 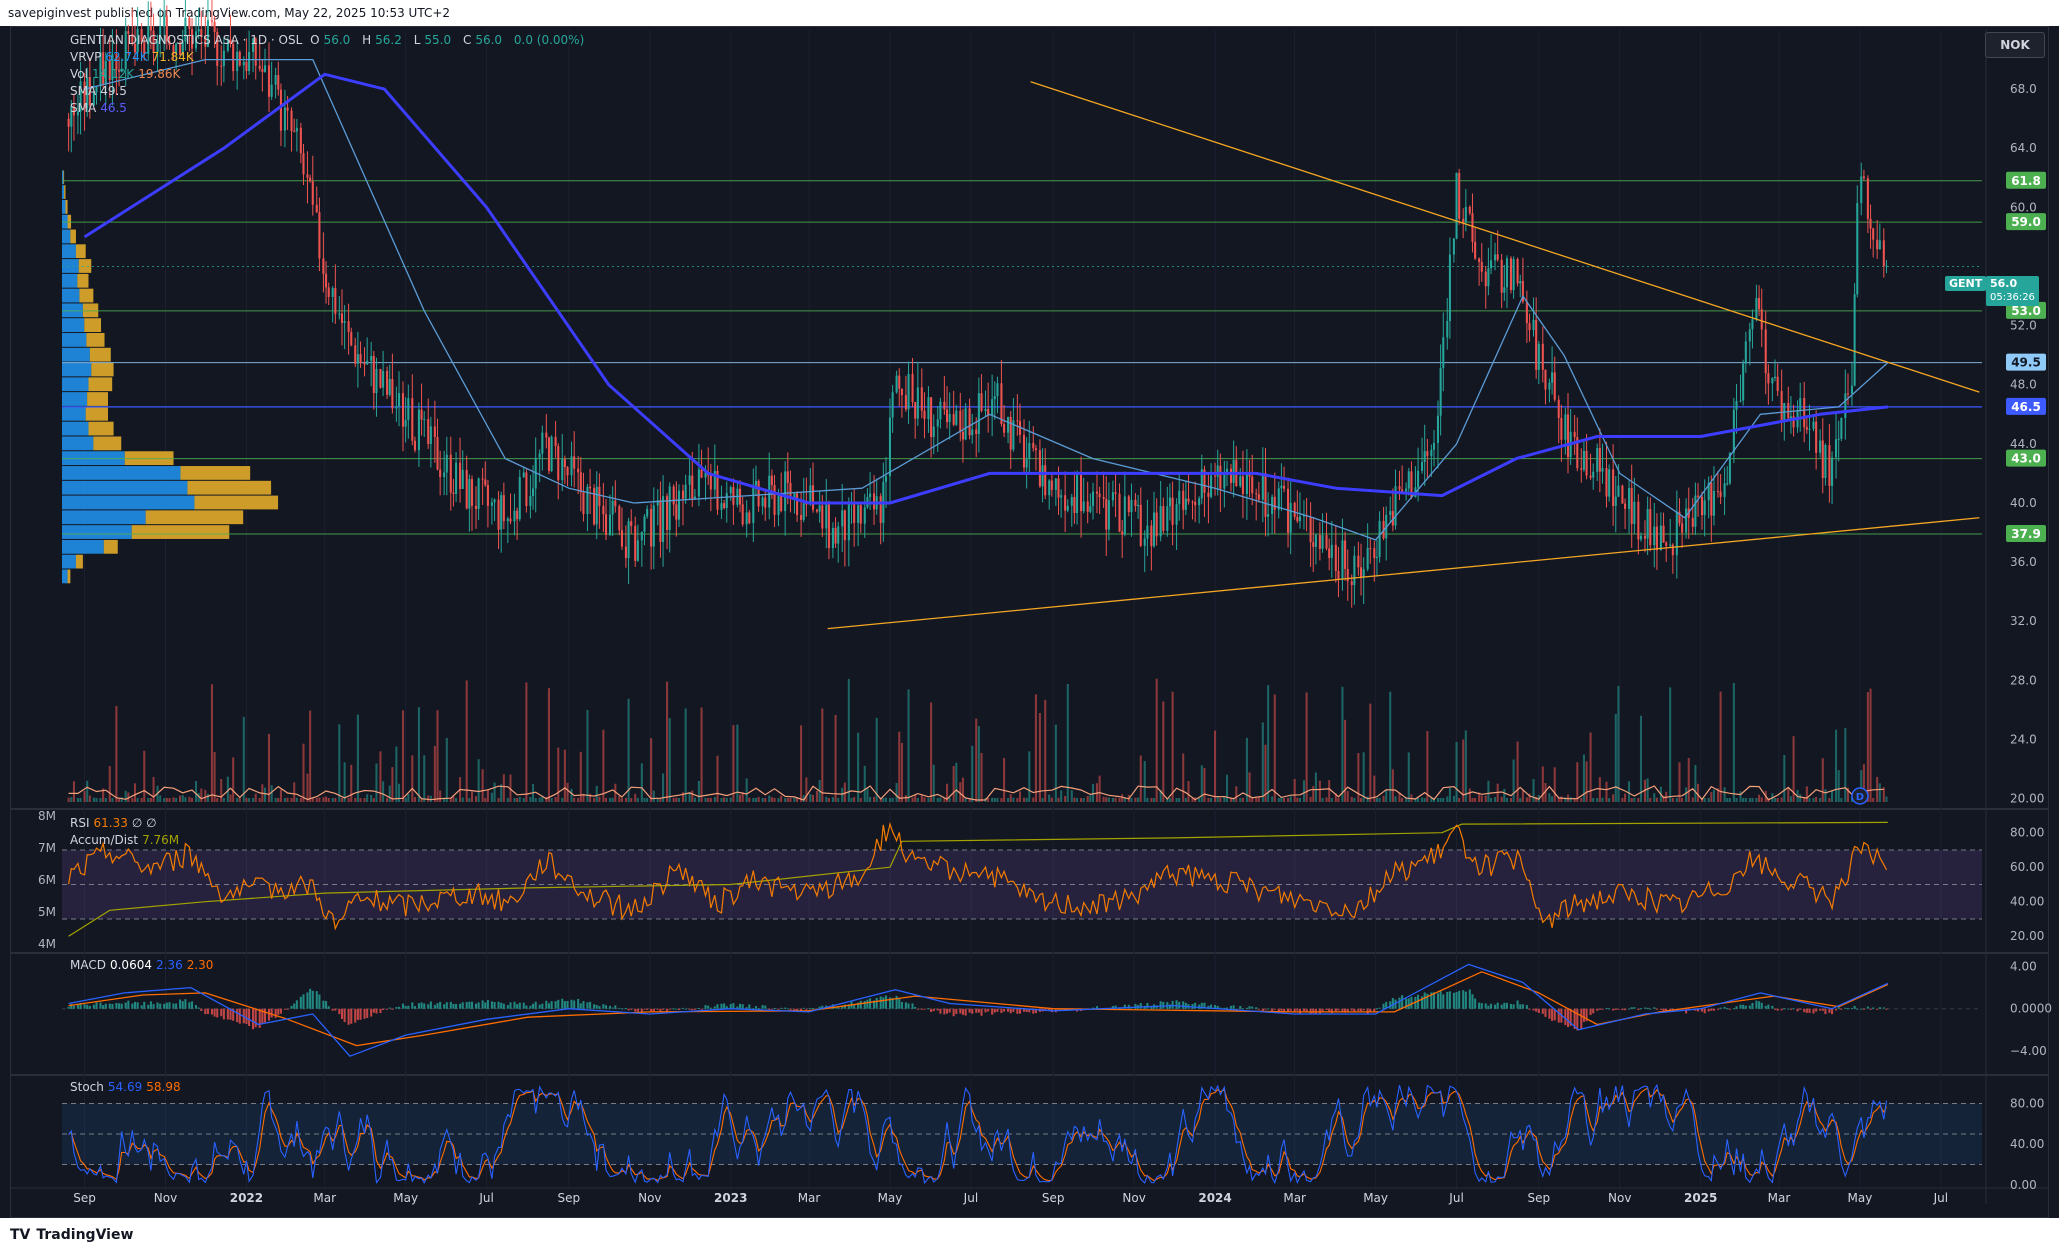 What do you see at coordinates (2026, 363) in the screenshot?
I see `level-tag-label: 49.5` at bounding box center [2026, 363].